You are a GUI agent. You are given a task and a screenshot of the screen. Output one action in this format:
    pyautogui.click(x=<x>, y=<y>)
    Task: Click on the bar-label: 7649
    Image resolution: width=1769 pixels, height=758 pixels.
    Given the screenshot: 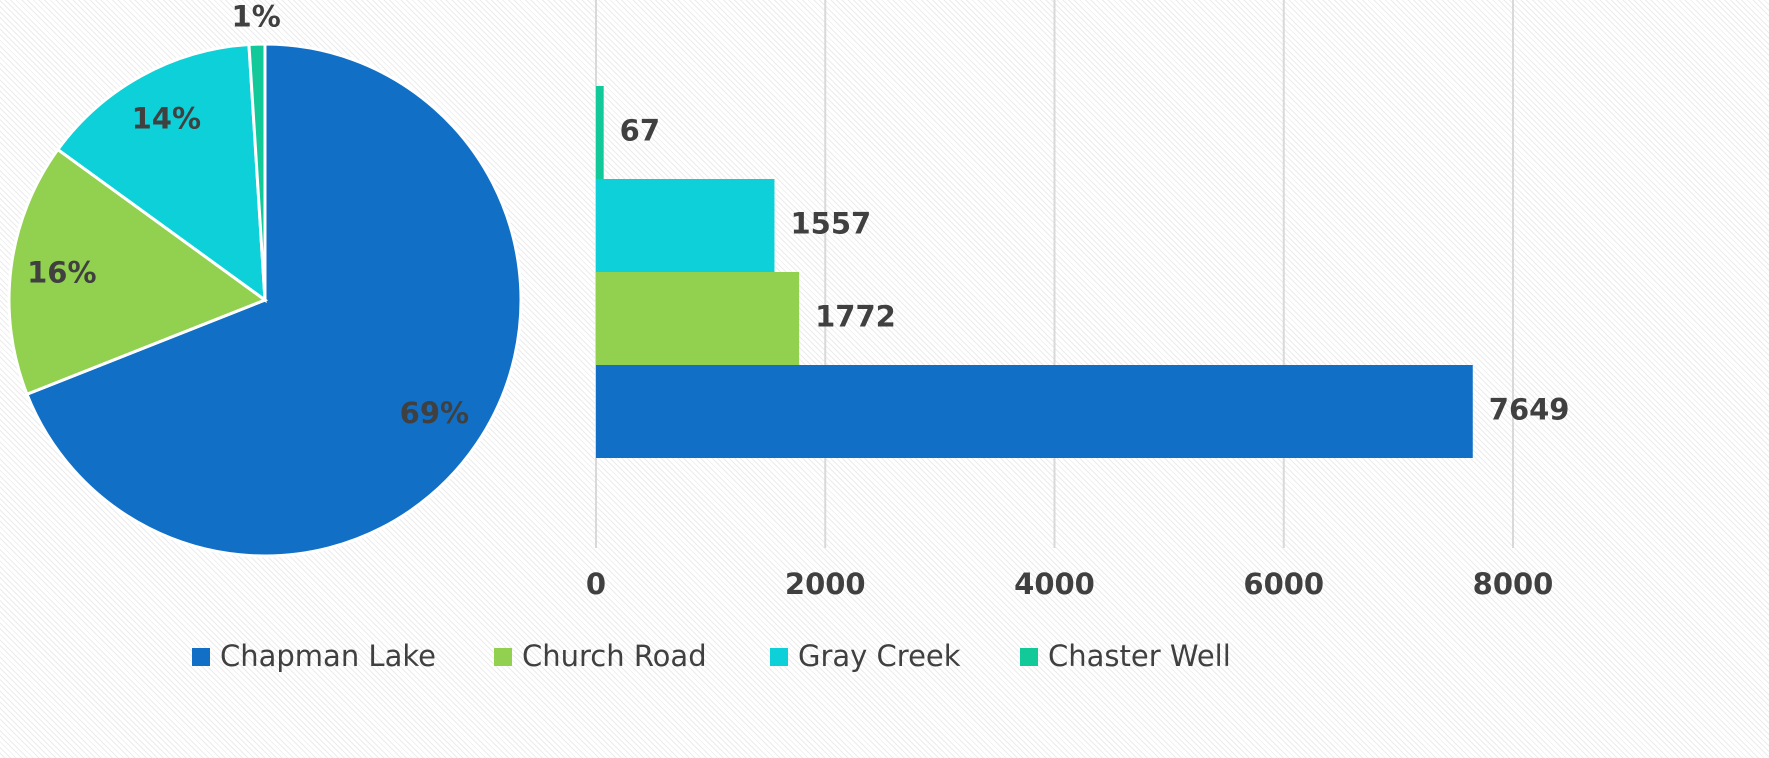 What is the action you would take?
    pyautogui.click(x=1529, y=410)
    